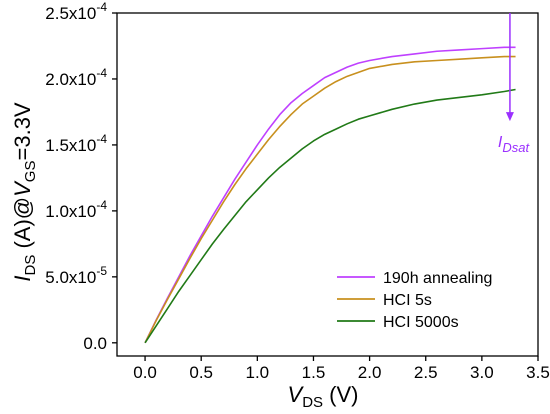 The height and width of the screenshot is (414, 550). I want to click on legend: 190h annealing HCI 5s HCI 5000s, so click(414, 300).